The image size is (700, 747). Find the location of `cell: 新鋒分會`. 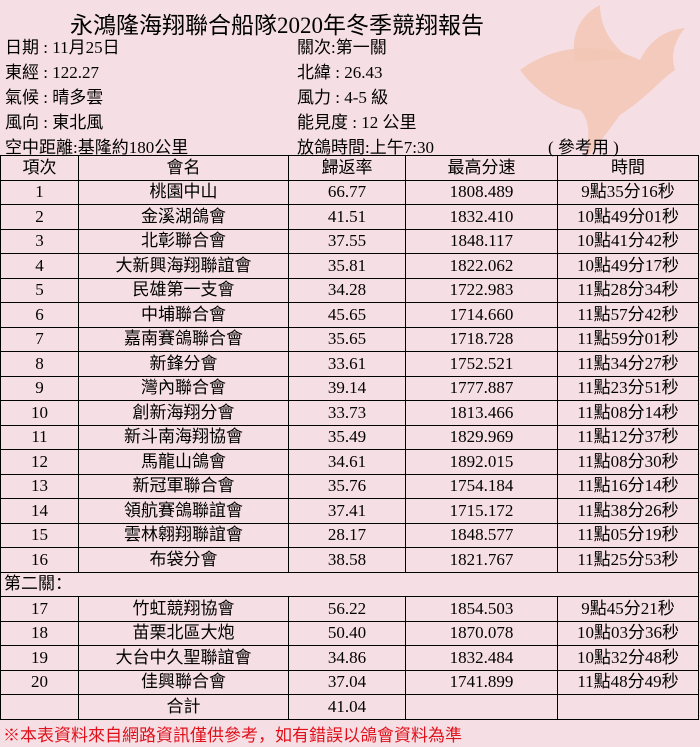

cell: 新鋒分會 is located at coordinates (183, 364).